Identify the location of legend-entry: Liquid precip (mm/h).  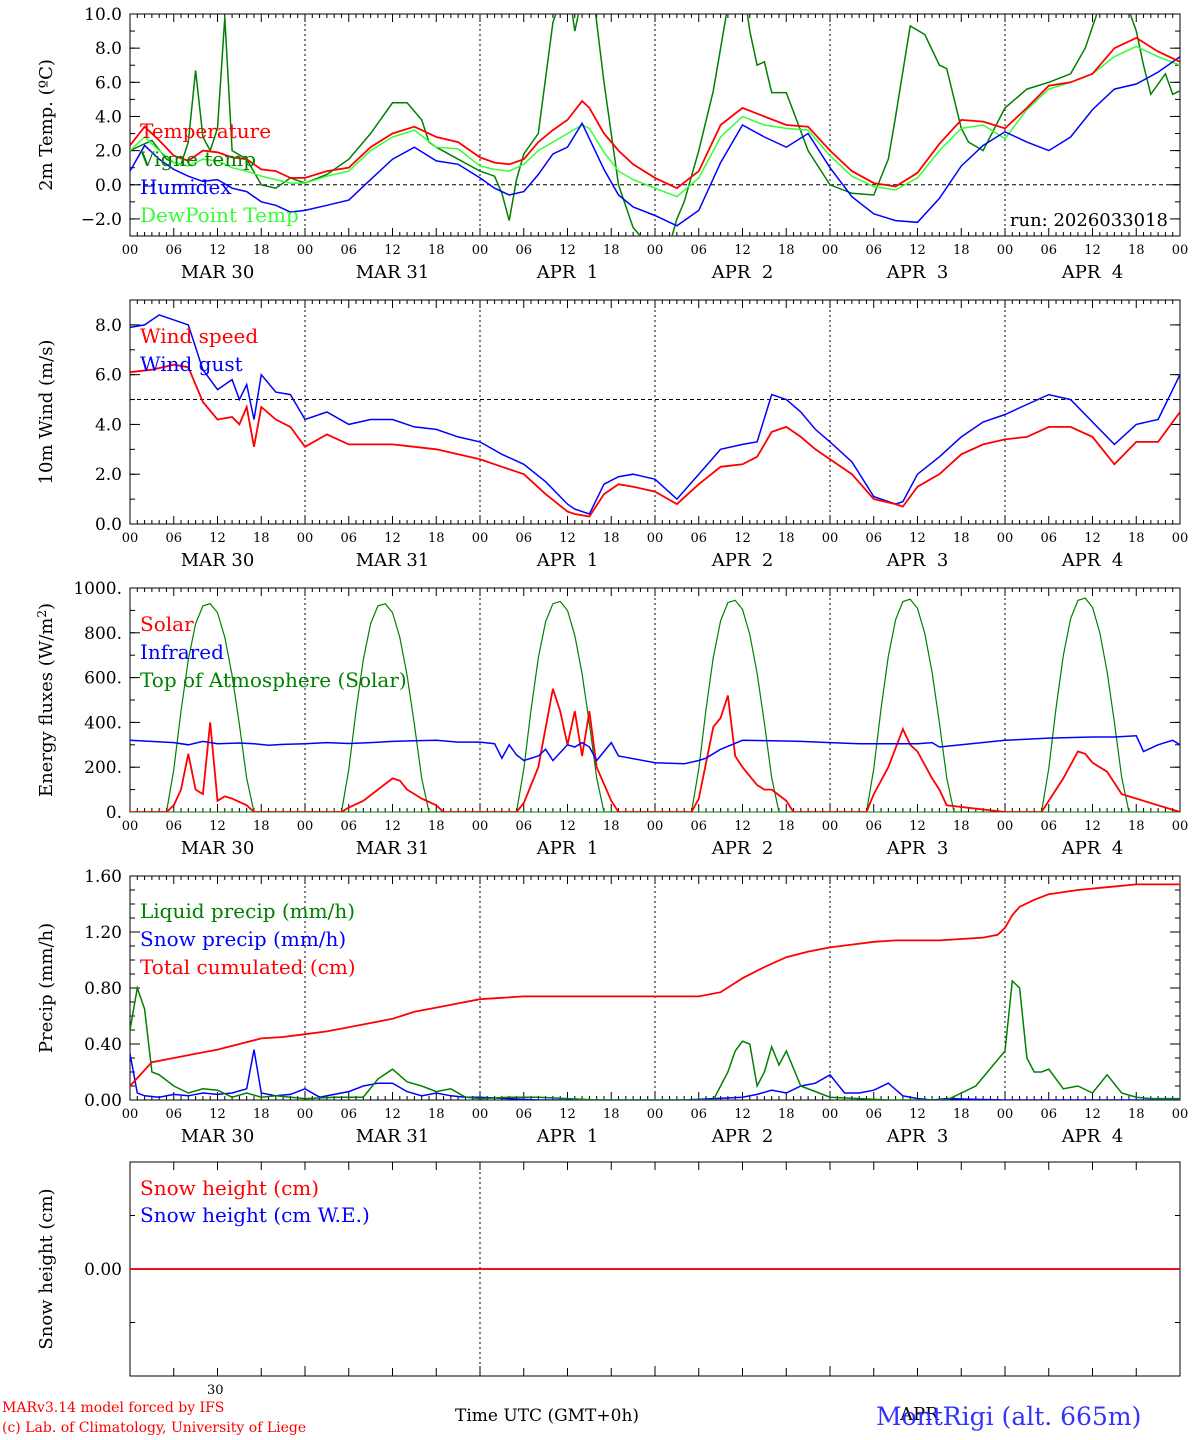
(247, 911).